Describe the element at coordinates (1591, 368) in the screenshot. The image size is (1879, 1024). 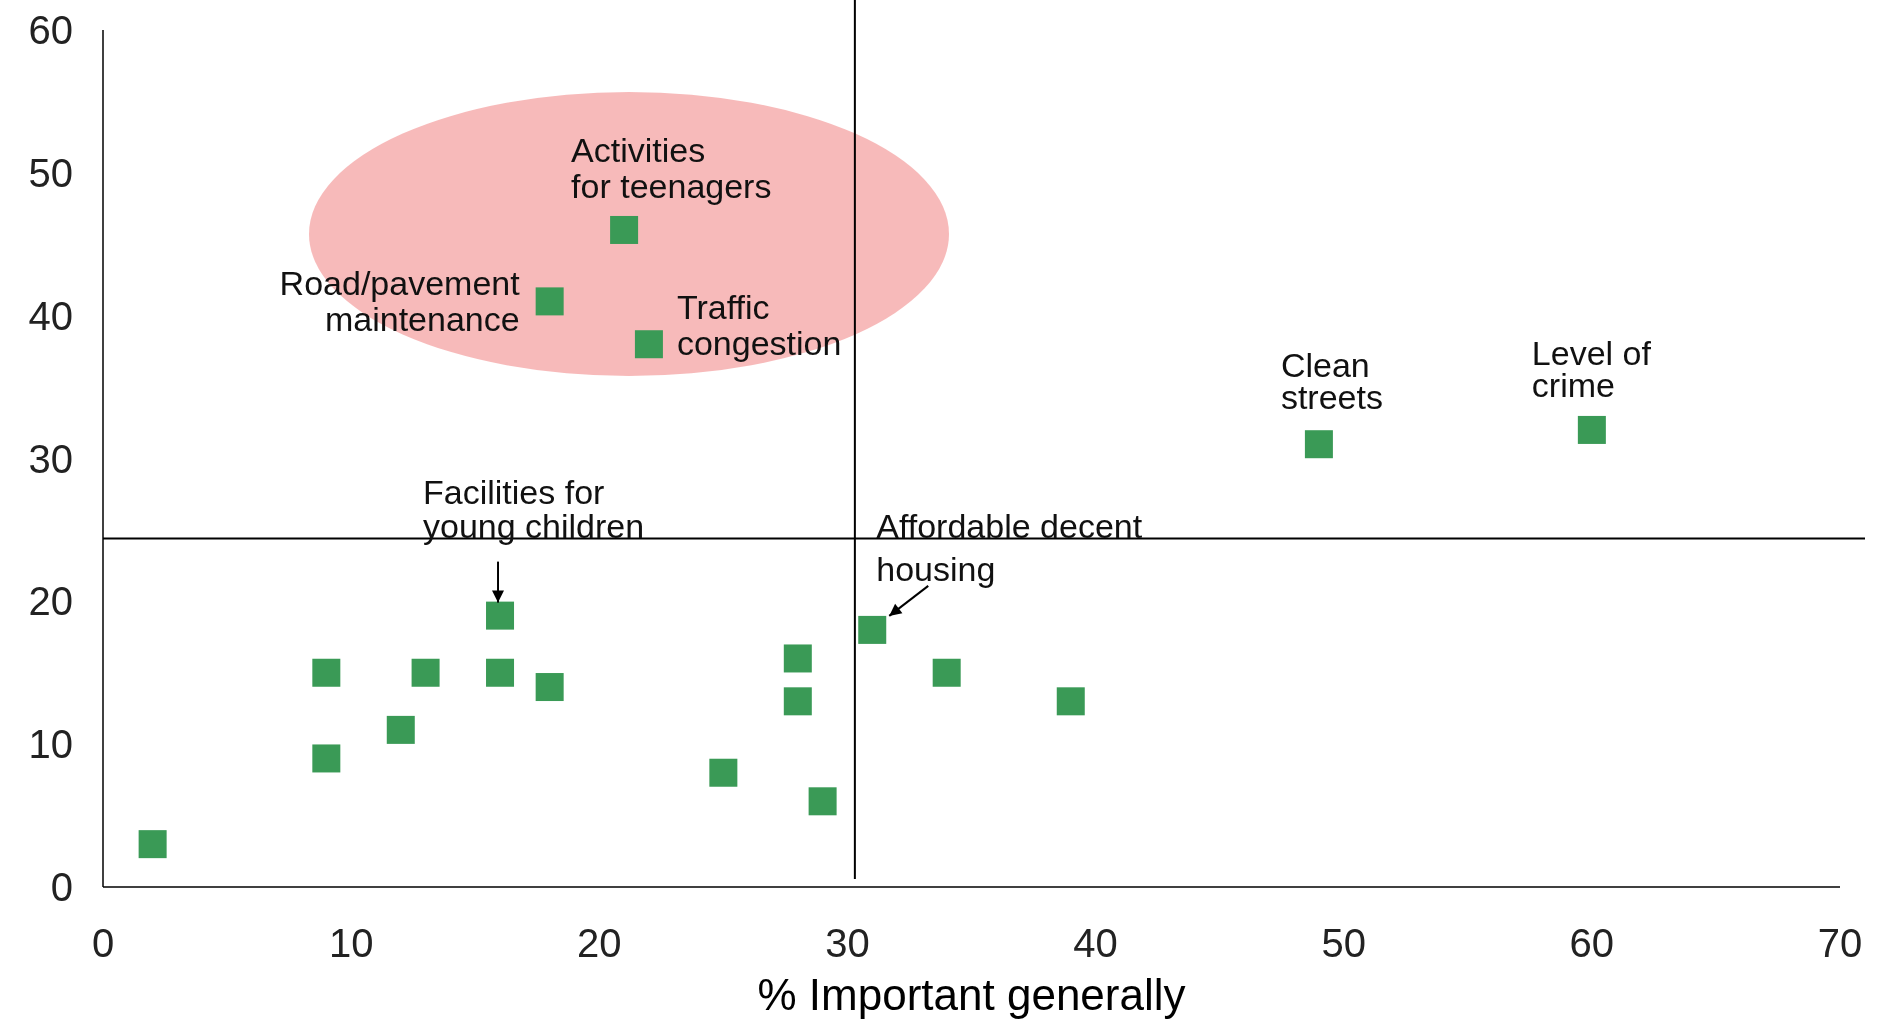
I see `annotation: Level of crime` at that location.